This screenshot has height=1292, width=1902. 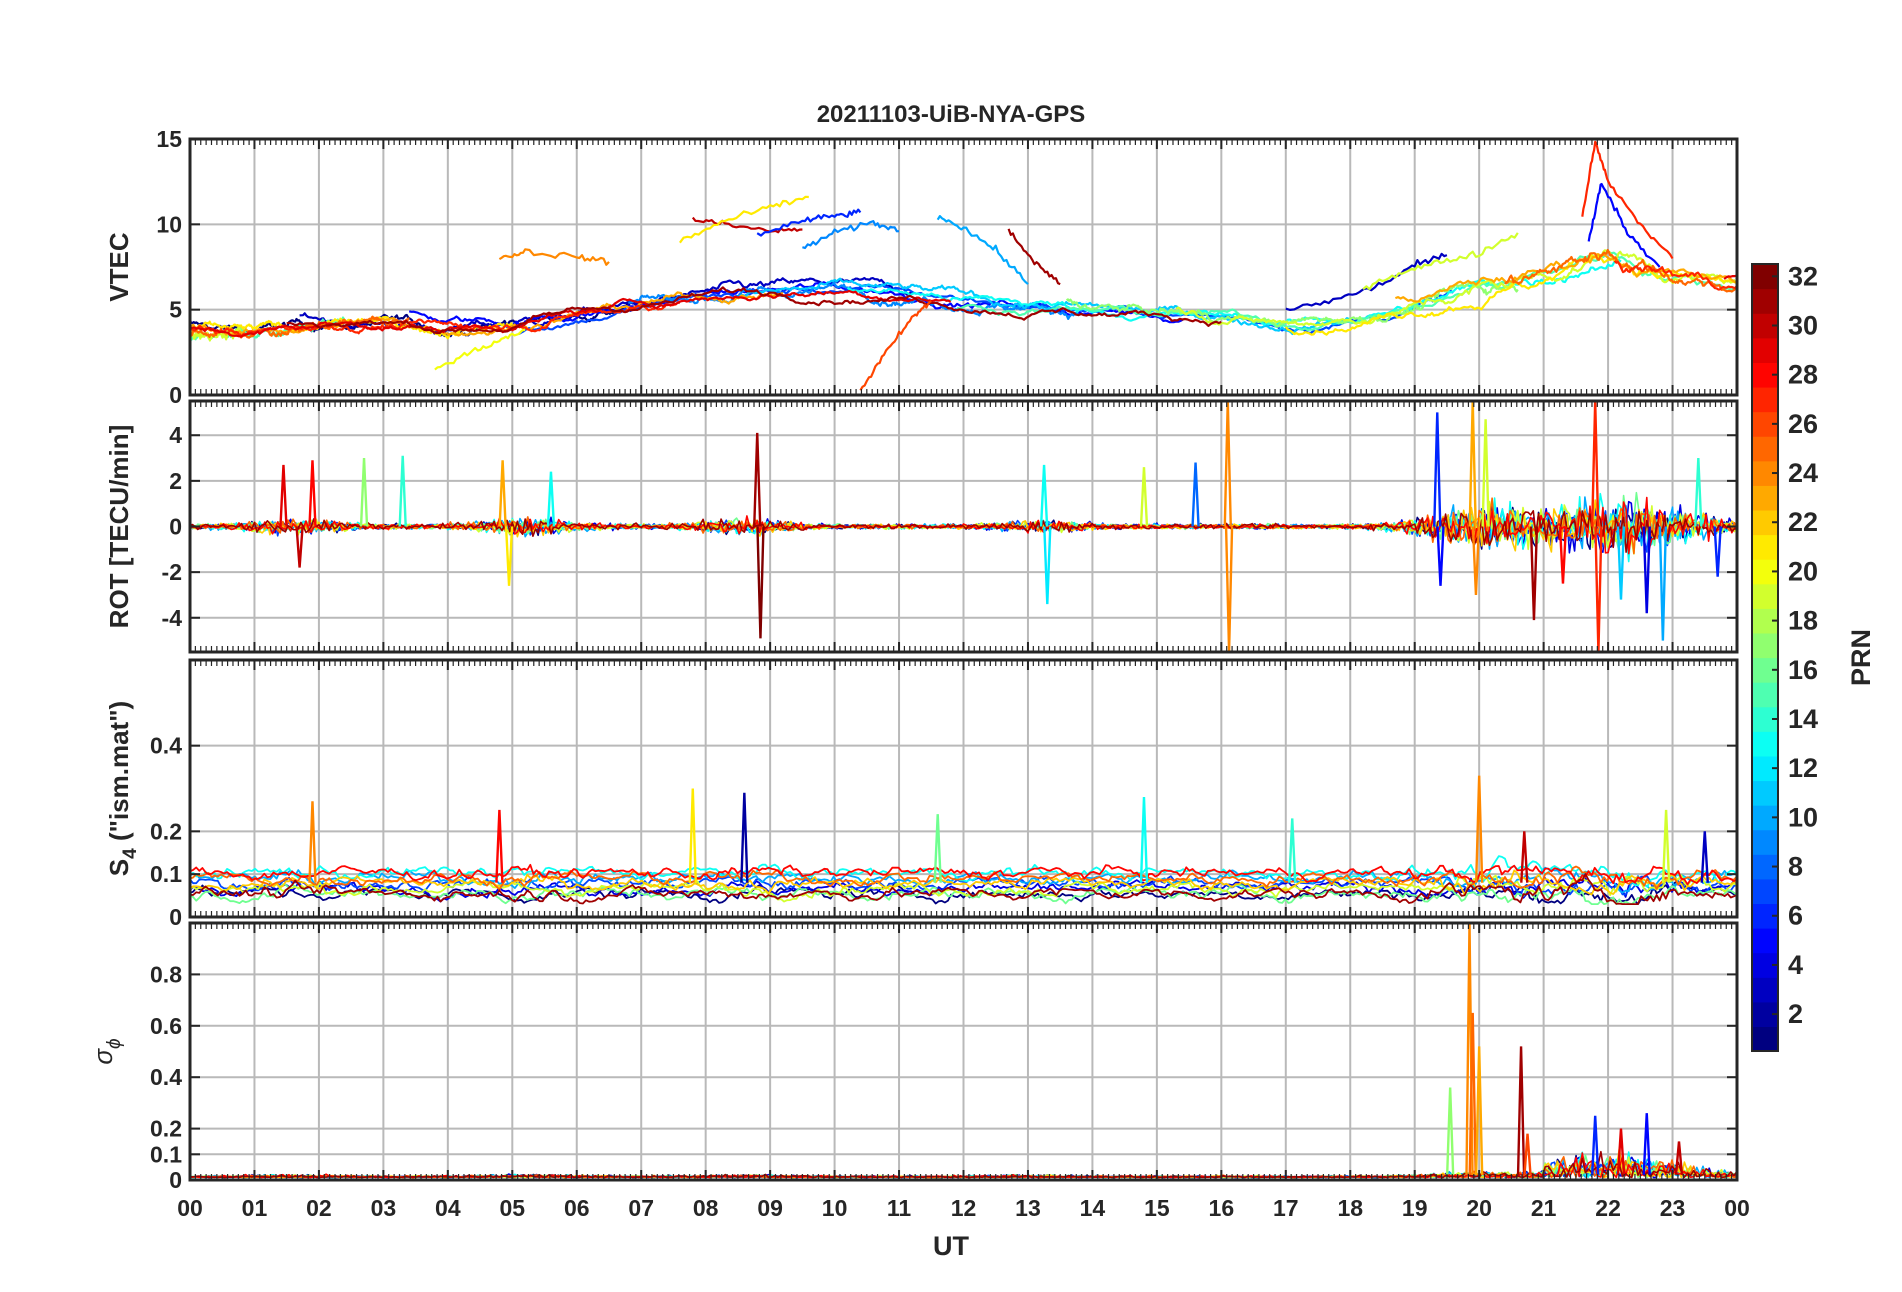 What do you see at coordinates (512, 1208) in the screenshot?
I see `x-tick-label: 05` at bounding box center [512, 1208].